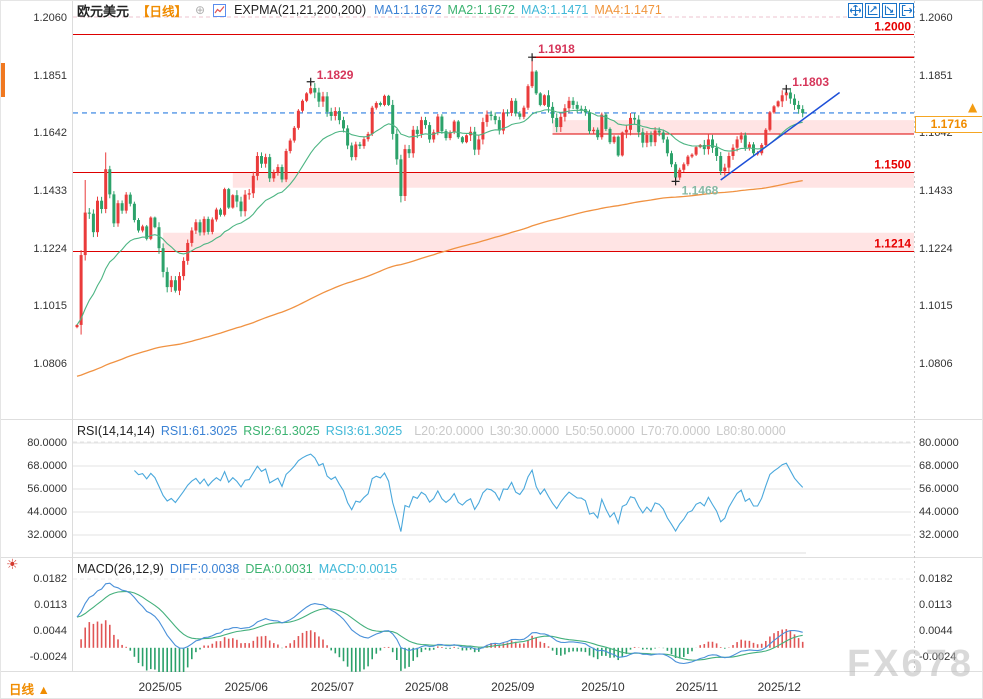 Image resolution: width=983 pixels, height=699 pixels. I want to click on price-tick-label: 1.2060, so click(936, 18).